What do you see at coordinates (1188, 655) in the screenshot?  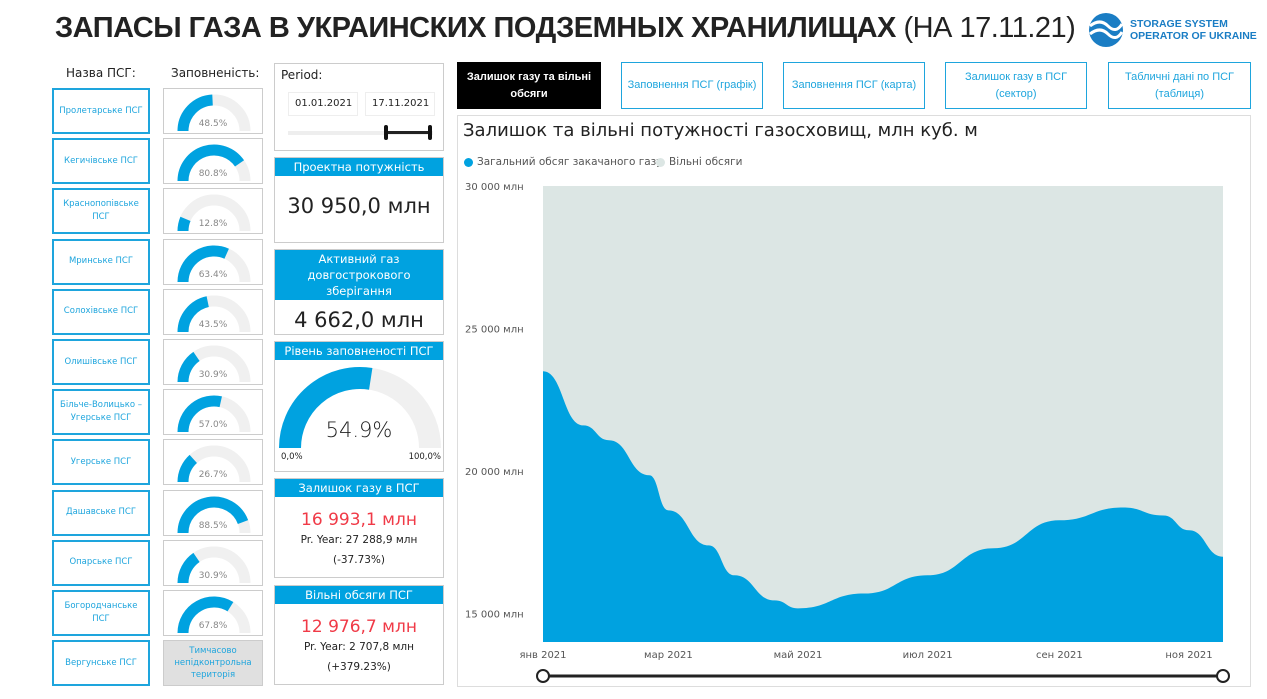 I see `x-tick-label: ноя 2021` at bounding box center [1188, 655].